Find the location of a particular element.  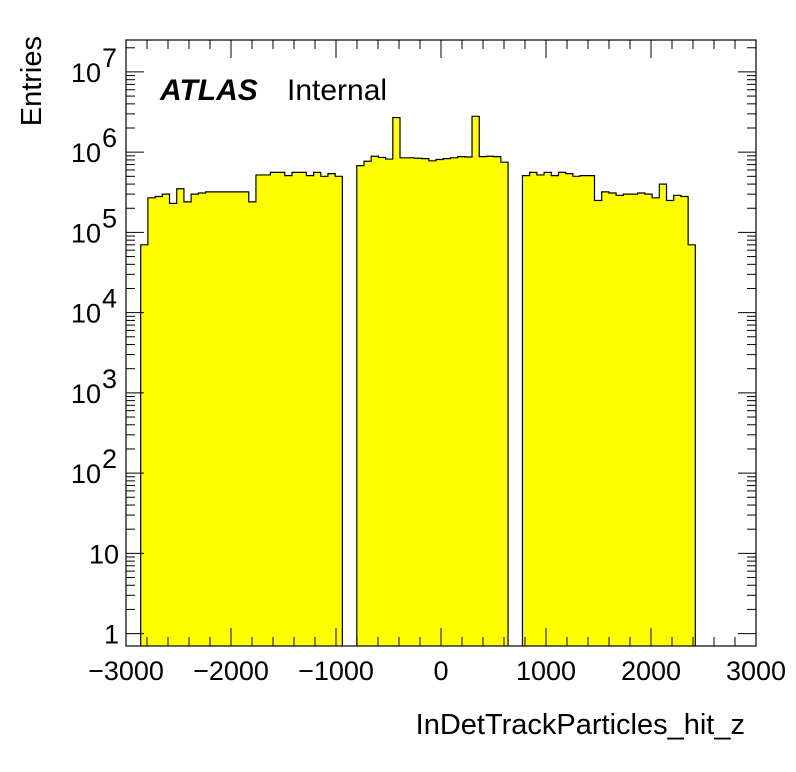

x-axis-title: InDetTrackParticles_hit_z is located at coordinates (580, 725).